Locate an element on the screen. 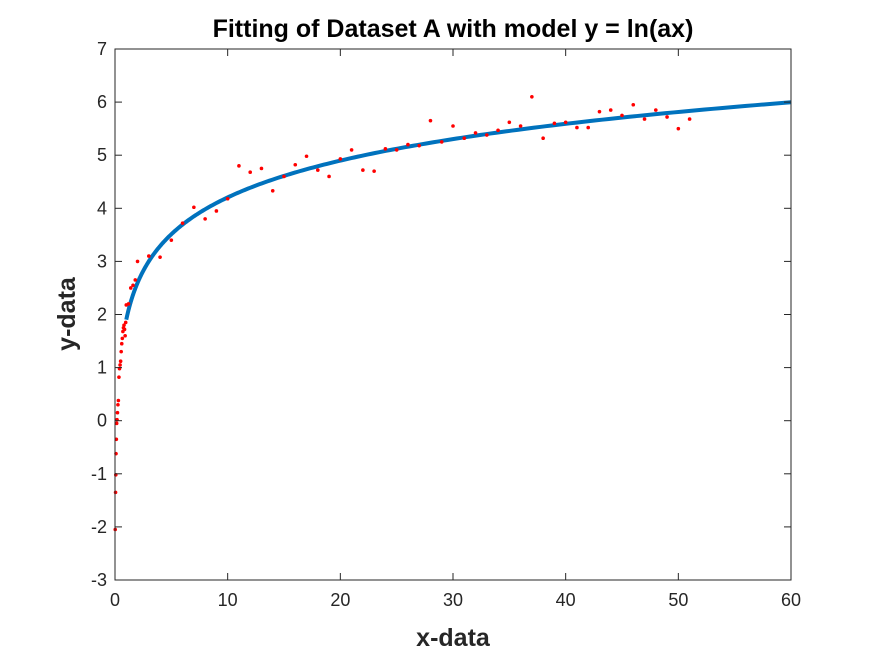  y-tick-label: -1 is located at coordinates (99, 474).